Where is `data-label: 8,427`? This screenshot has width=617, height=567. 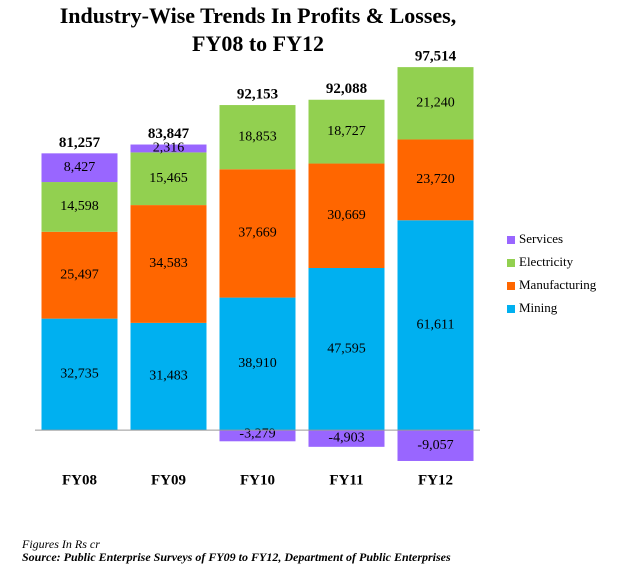
data-label: 8,427 is located at coordinates (80, 167).